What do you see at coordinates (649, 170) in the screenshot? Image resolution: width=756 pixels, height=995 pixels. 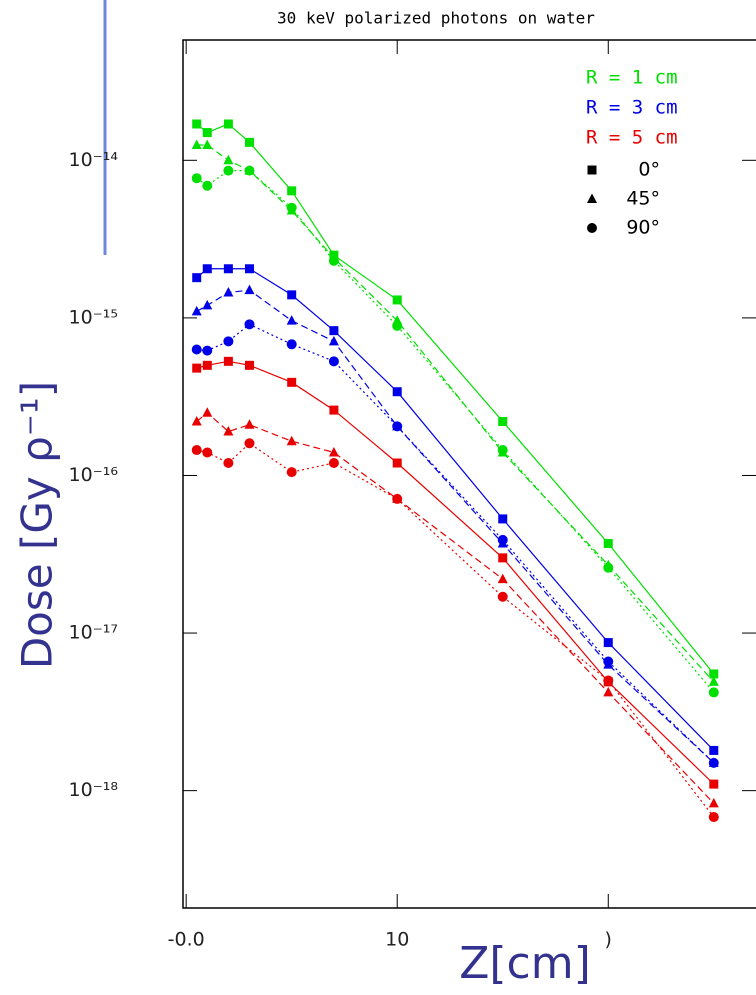 I see `legend-label: 0°` at bounding box center [649, 170].